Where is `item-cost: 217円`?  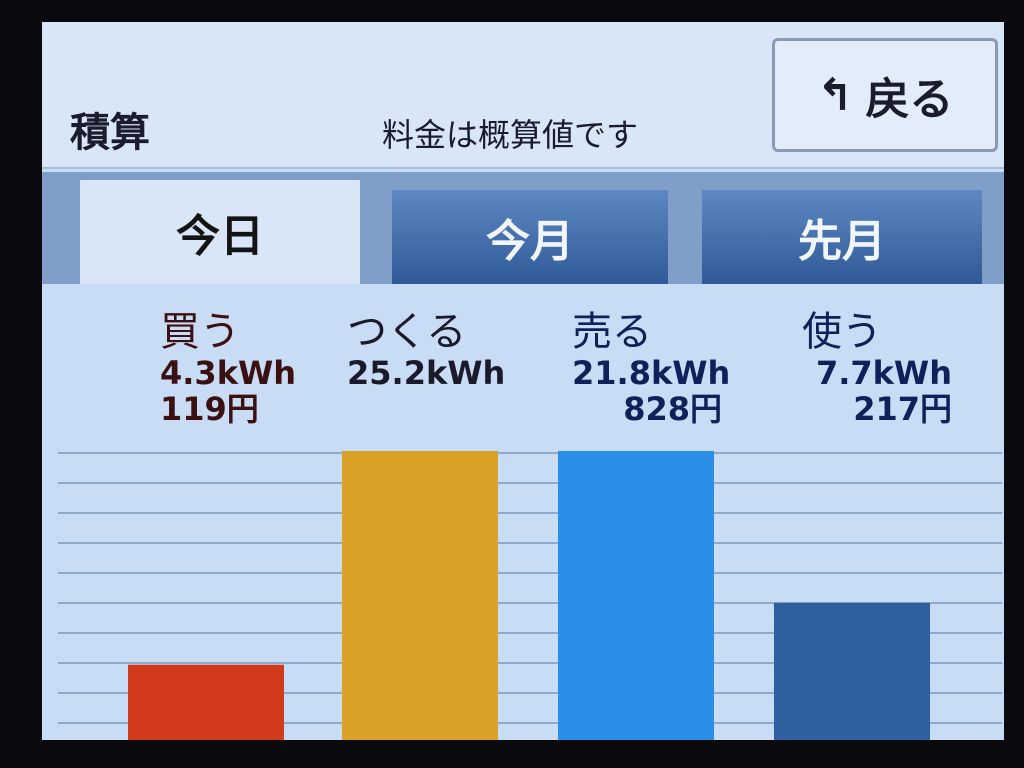
item-cost: 217円 is located at coordinates (902, 409).